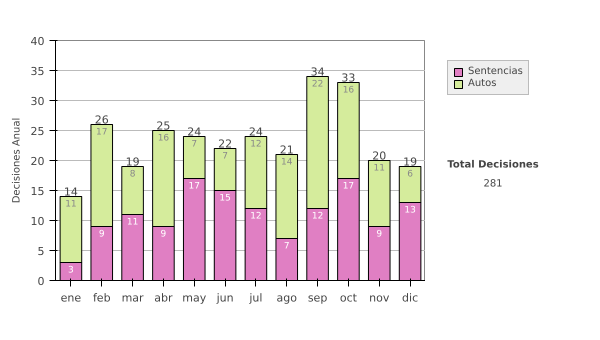  I want to click on x-tick-label: mar, so click(133, 298).